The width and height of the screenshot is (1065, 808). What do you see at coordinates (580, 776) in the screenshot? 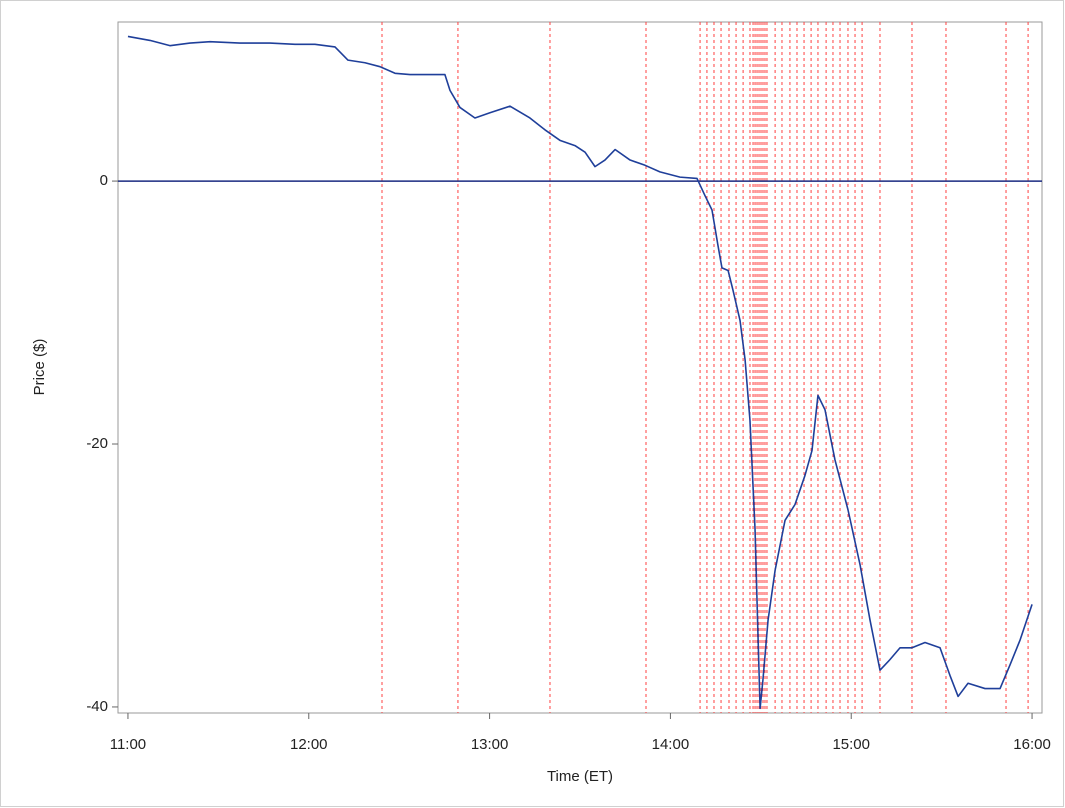
I see `x-axis-label: Time (ET)` at bounding box center [580, 776].